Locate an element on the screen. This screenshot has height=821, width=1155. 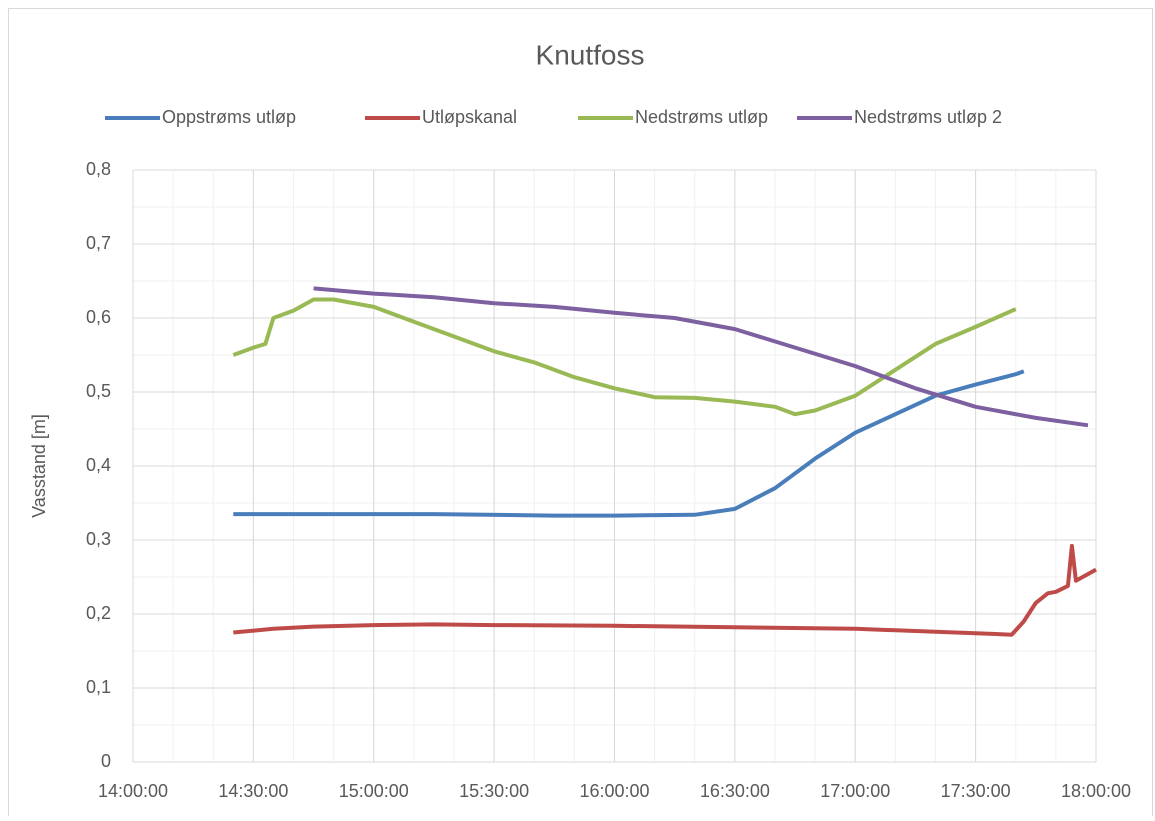
x-tick-label: 18:00:00 is located at coordinates (1096, 791).